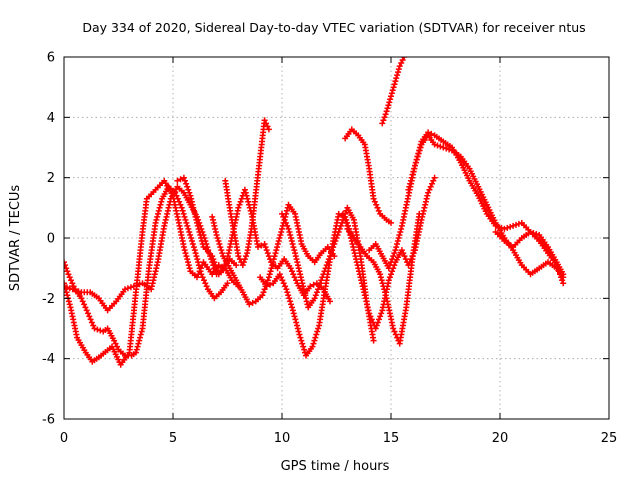 This screenshot has width=640, height=485. What do you see at coordinates (51, 239) in the screenshot?
I see `y-tick-label: 0` at bounding box center [51, 239].